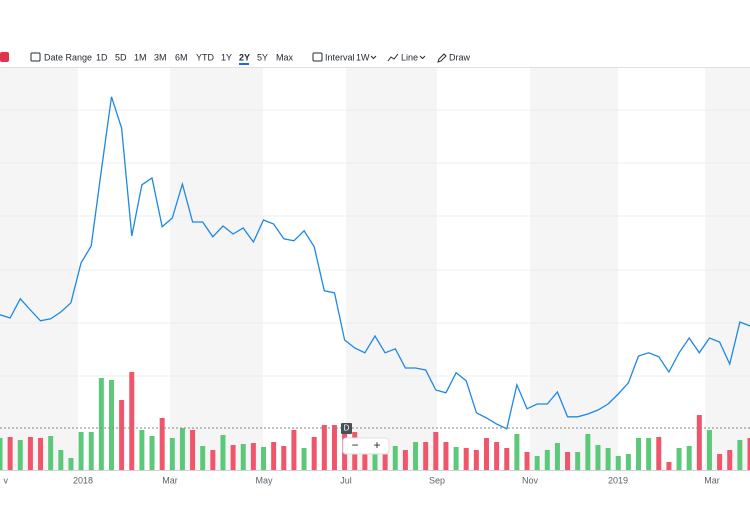 The width and height of the screenshot is (750, 505). Describe the element at coordinates (181, 57) in the screenshot. I see `range-button: 6M` at that location.